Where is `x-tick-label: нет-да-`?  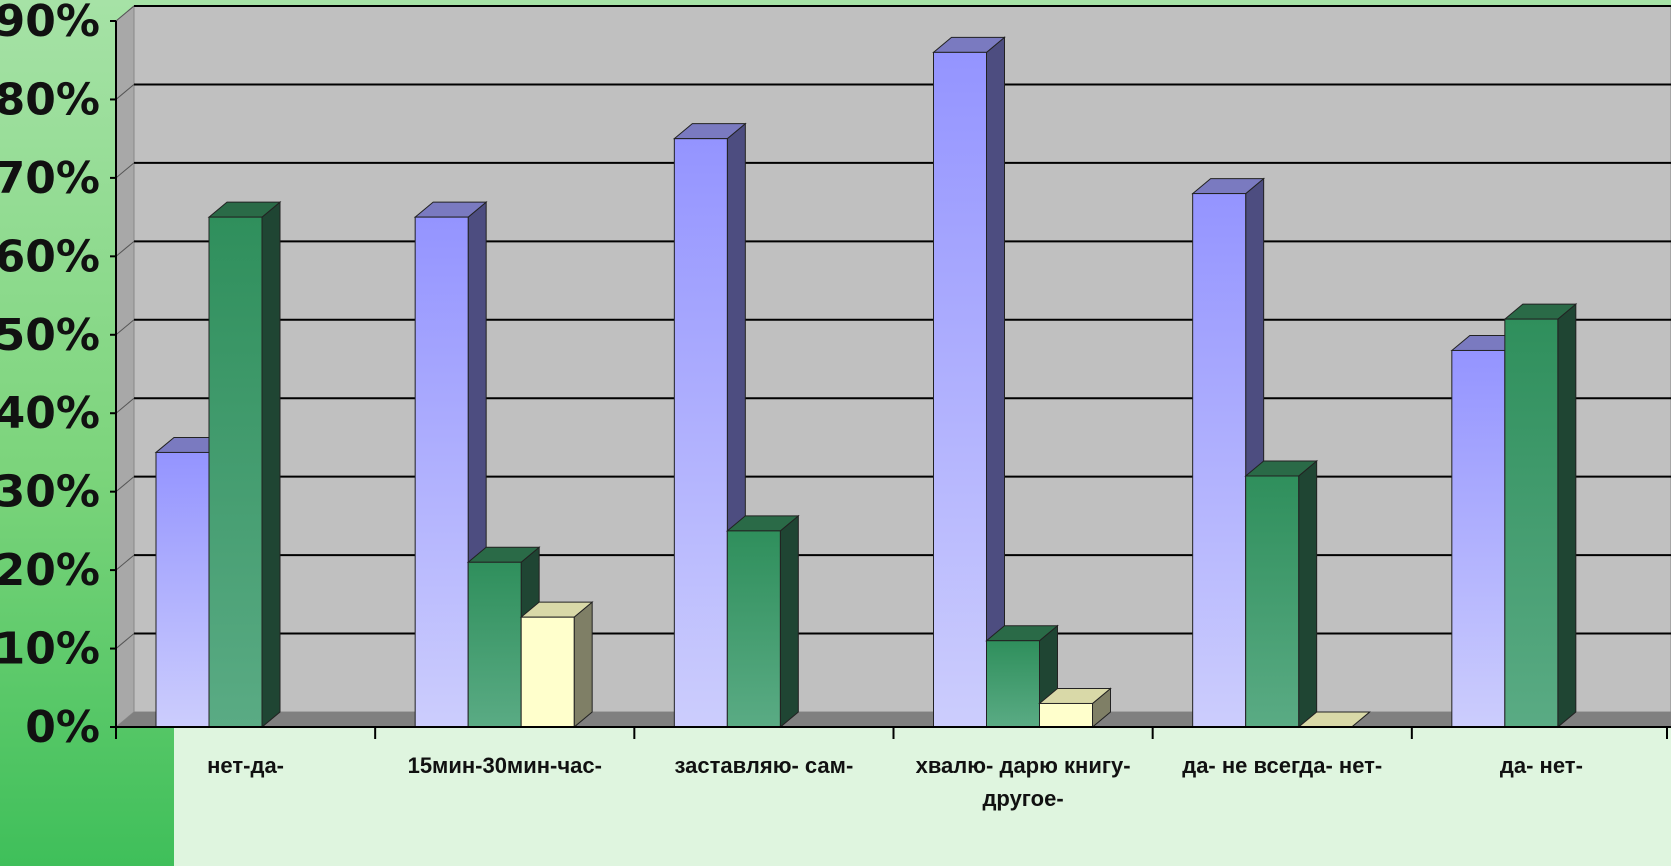 x-tick-label: нет-да- is located at coordinates (245, 765).